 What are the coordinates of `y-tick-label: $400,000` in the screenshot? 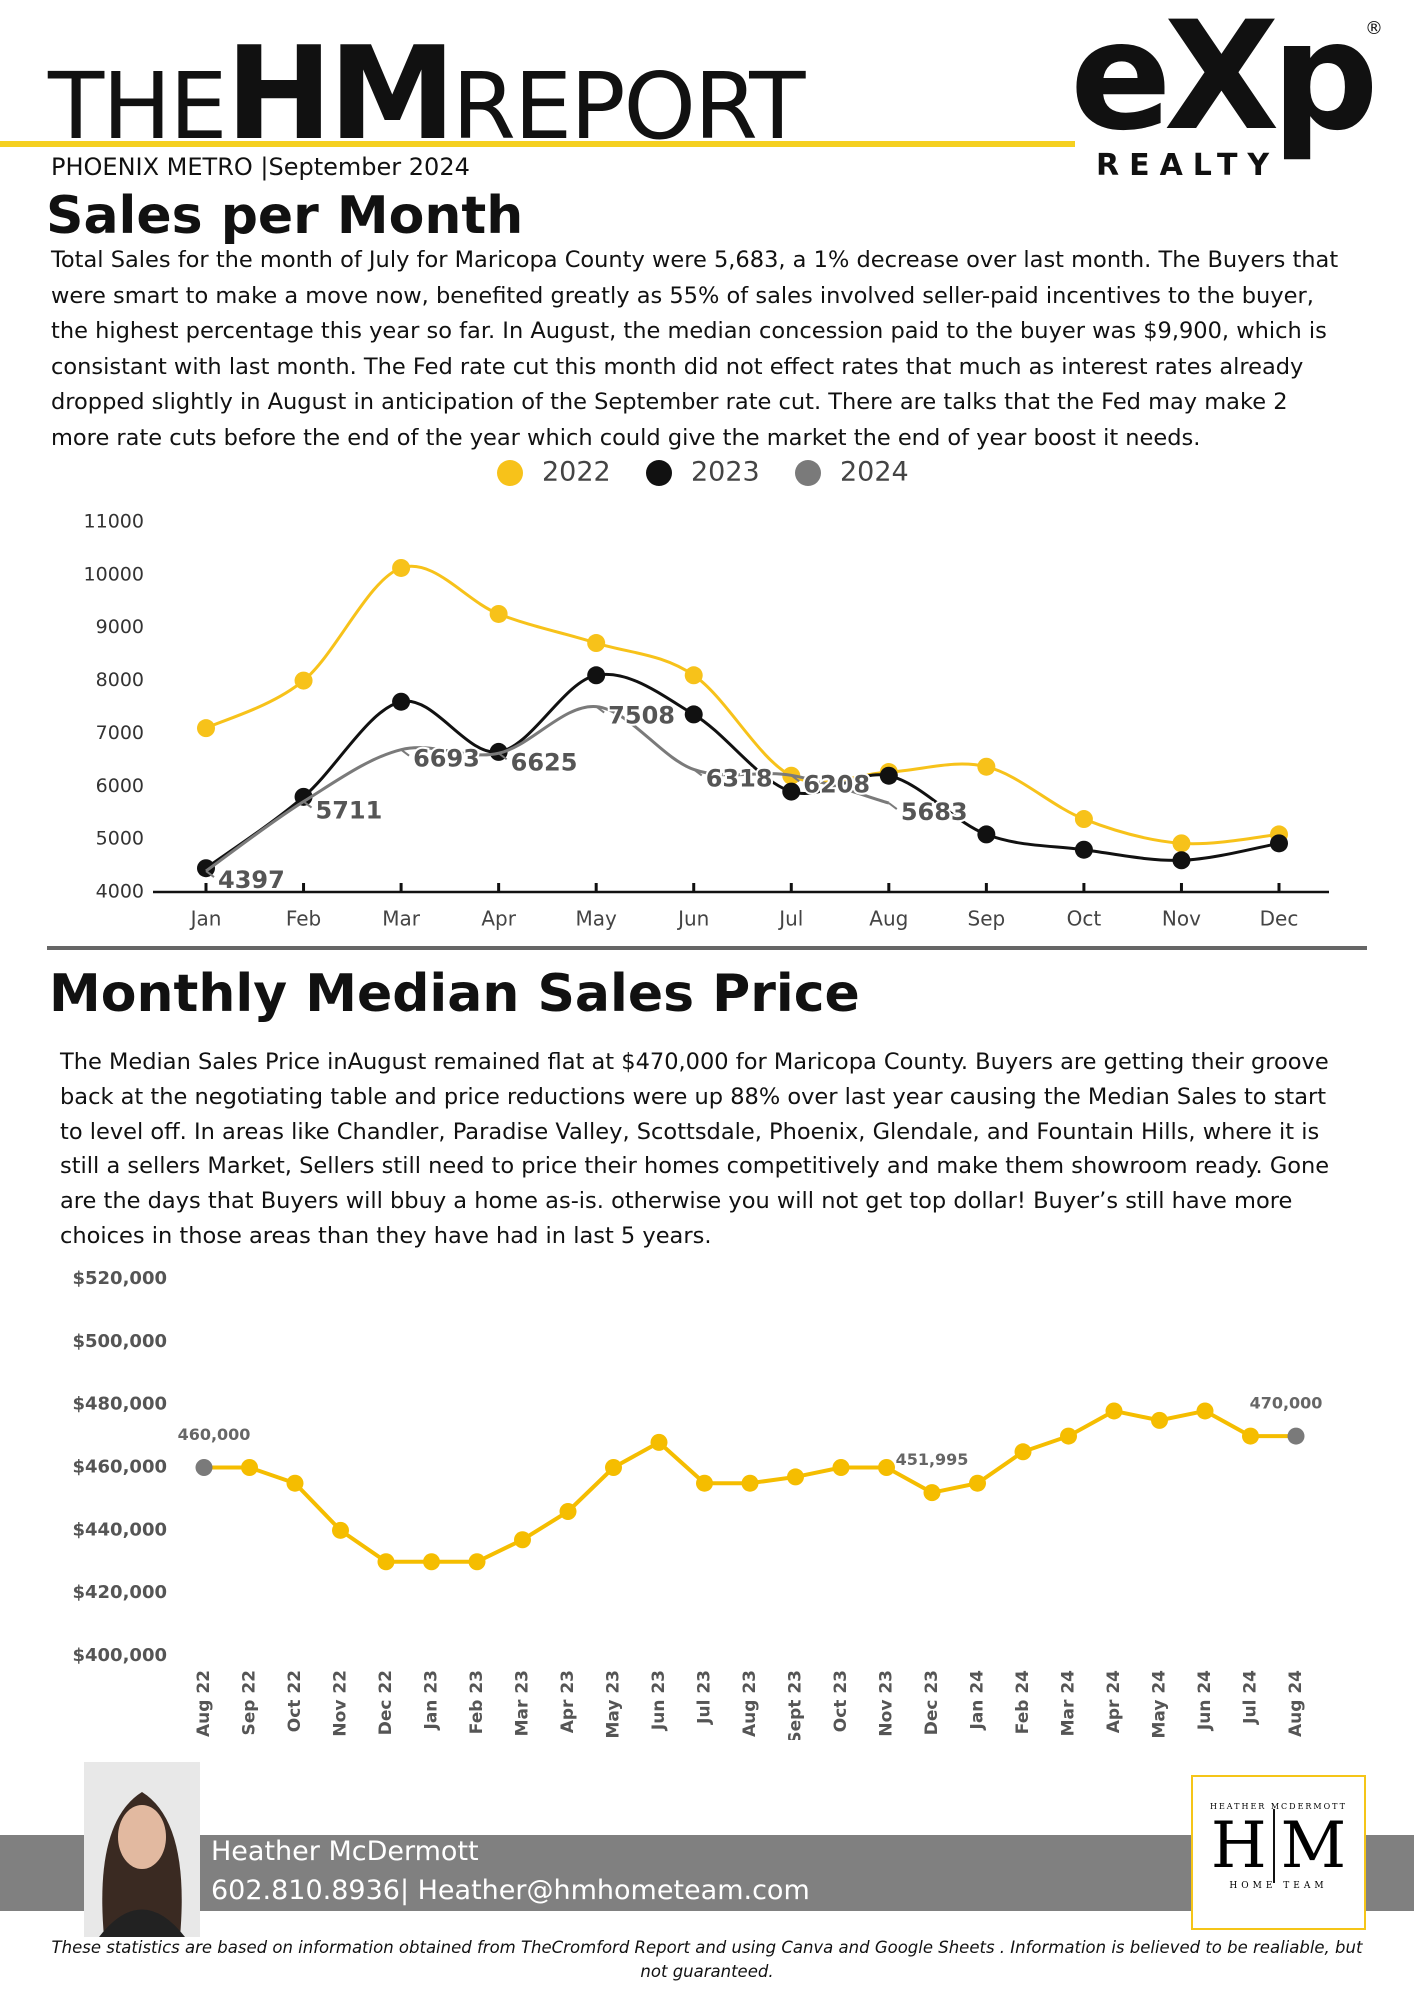 It's located at (119, 1655).